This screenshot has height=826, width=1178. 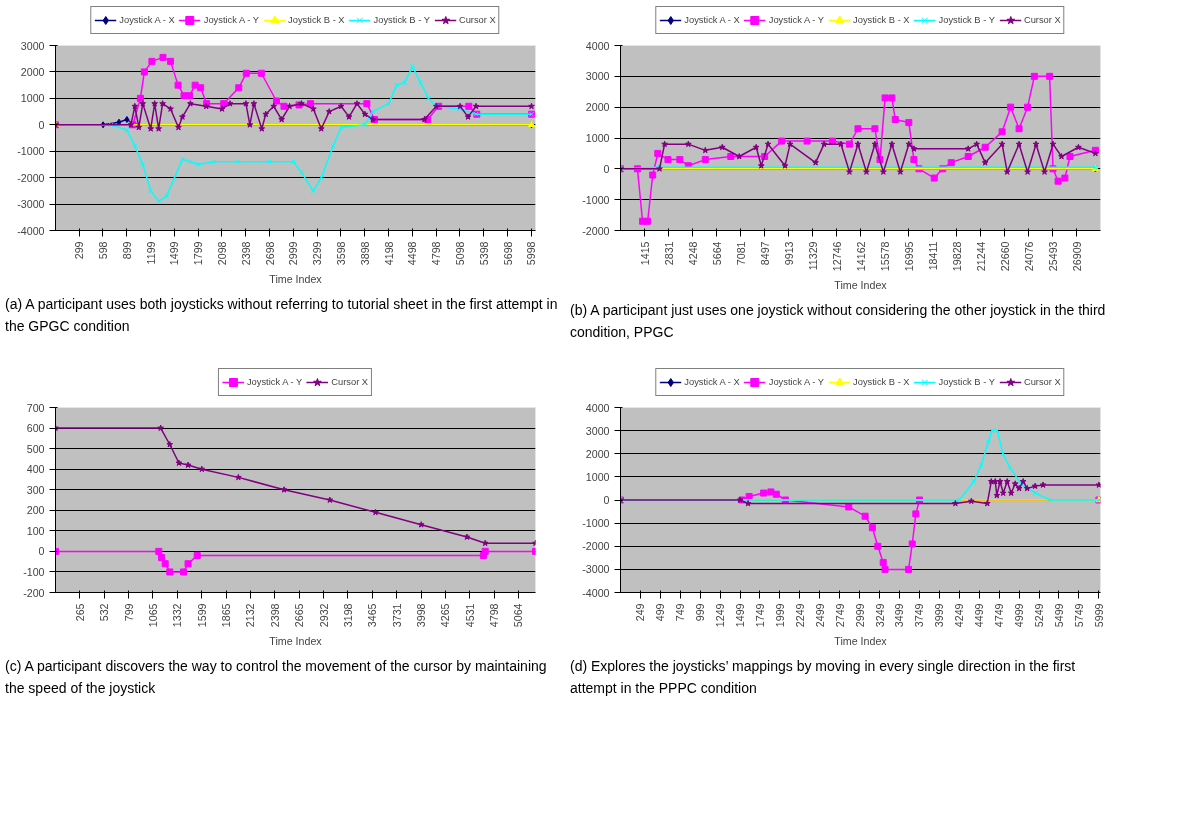 What do you see at coordinates (364, 253) in the screenshot?
I see `x-tick-label: 3898` at bounding box center [364, 253].